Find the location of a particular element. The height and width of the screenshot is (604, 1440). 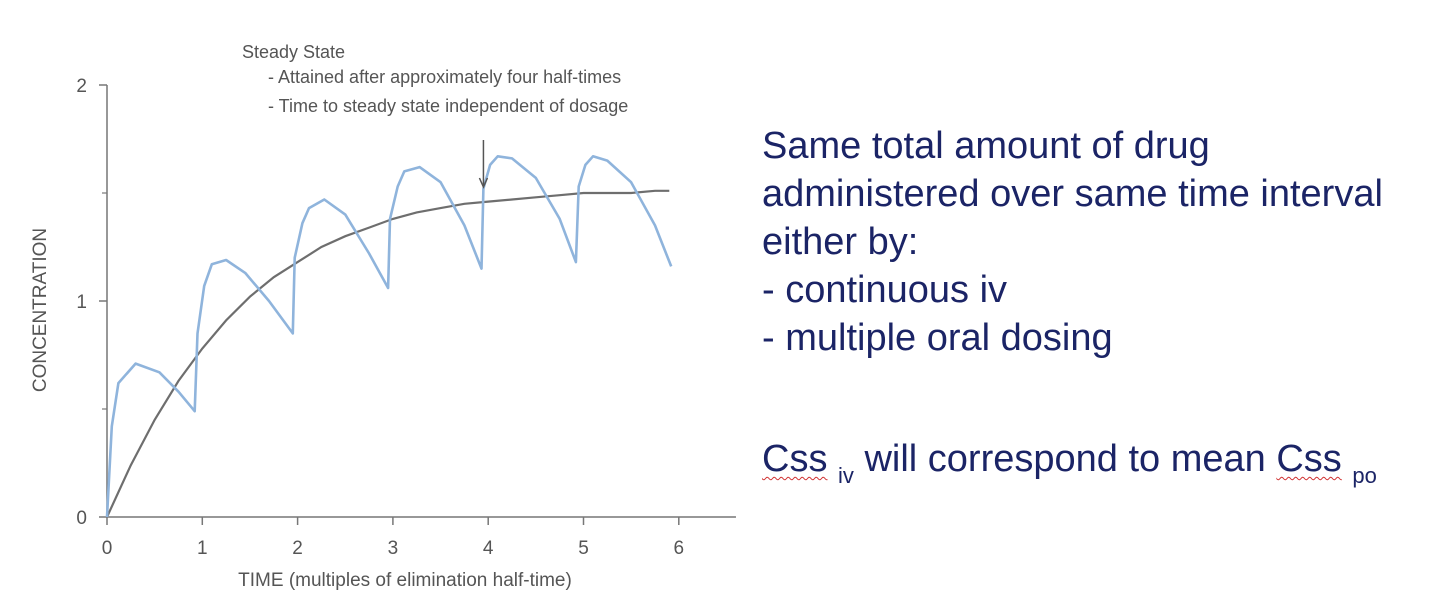

x-tick-label: 6 is located at coordinates (679, 548).